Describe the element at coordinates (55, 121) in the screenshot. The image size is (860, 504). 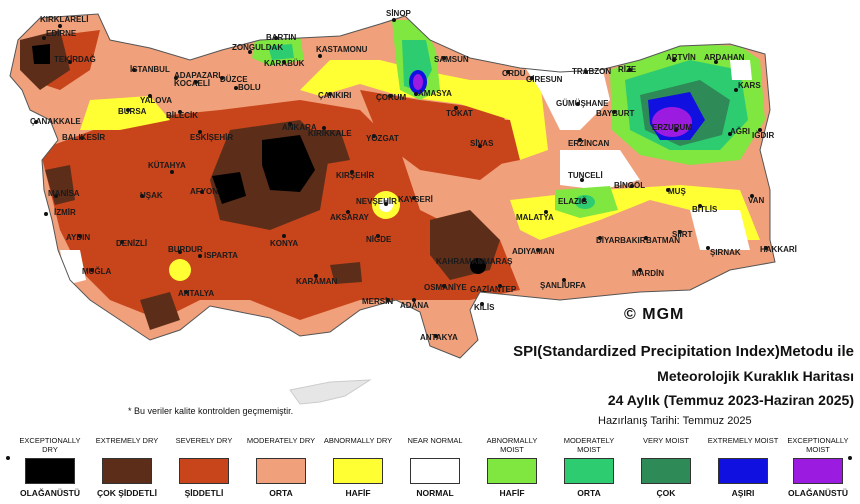
I see `city-canakkale: ÇANAKKALE` at that location.